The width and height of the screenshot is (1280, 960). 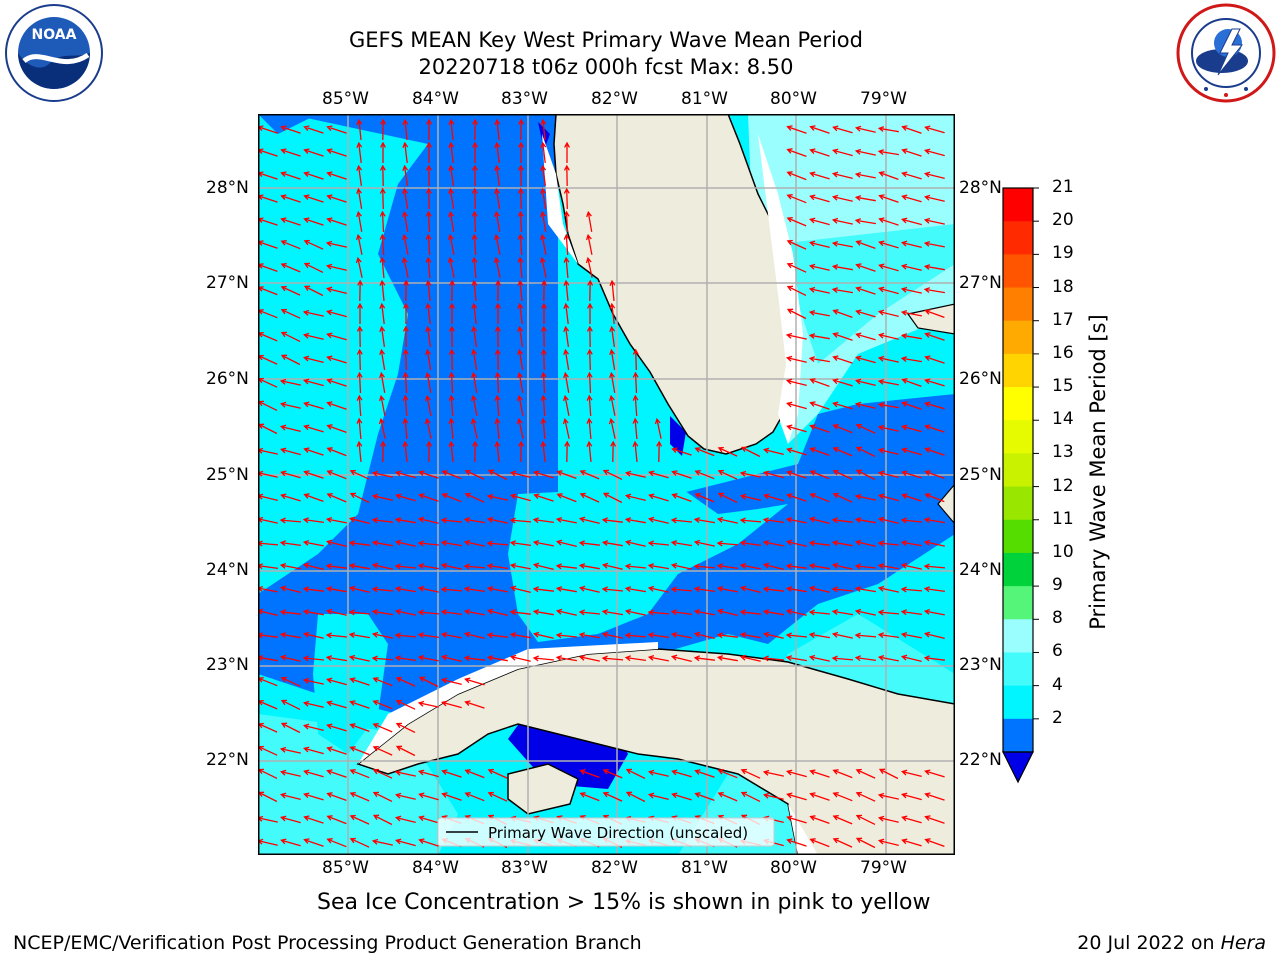 What do you see at coordinates (980, 570) in the screenshot?
I see `lat-label-right-24n: 24°N` at bounding box center [980, 570].